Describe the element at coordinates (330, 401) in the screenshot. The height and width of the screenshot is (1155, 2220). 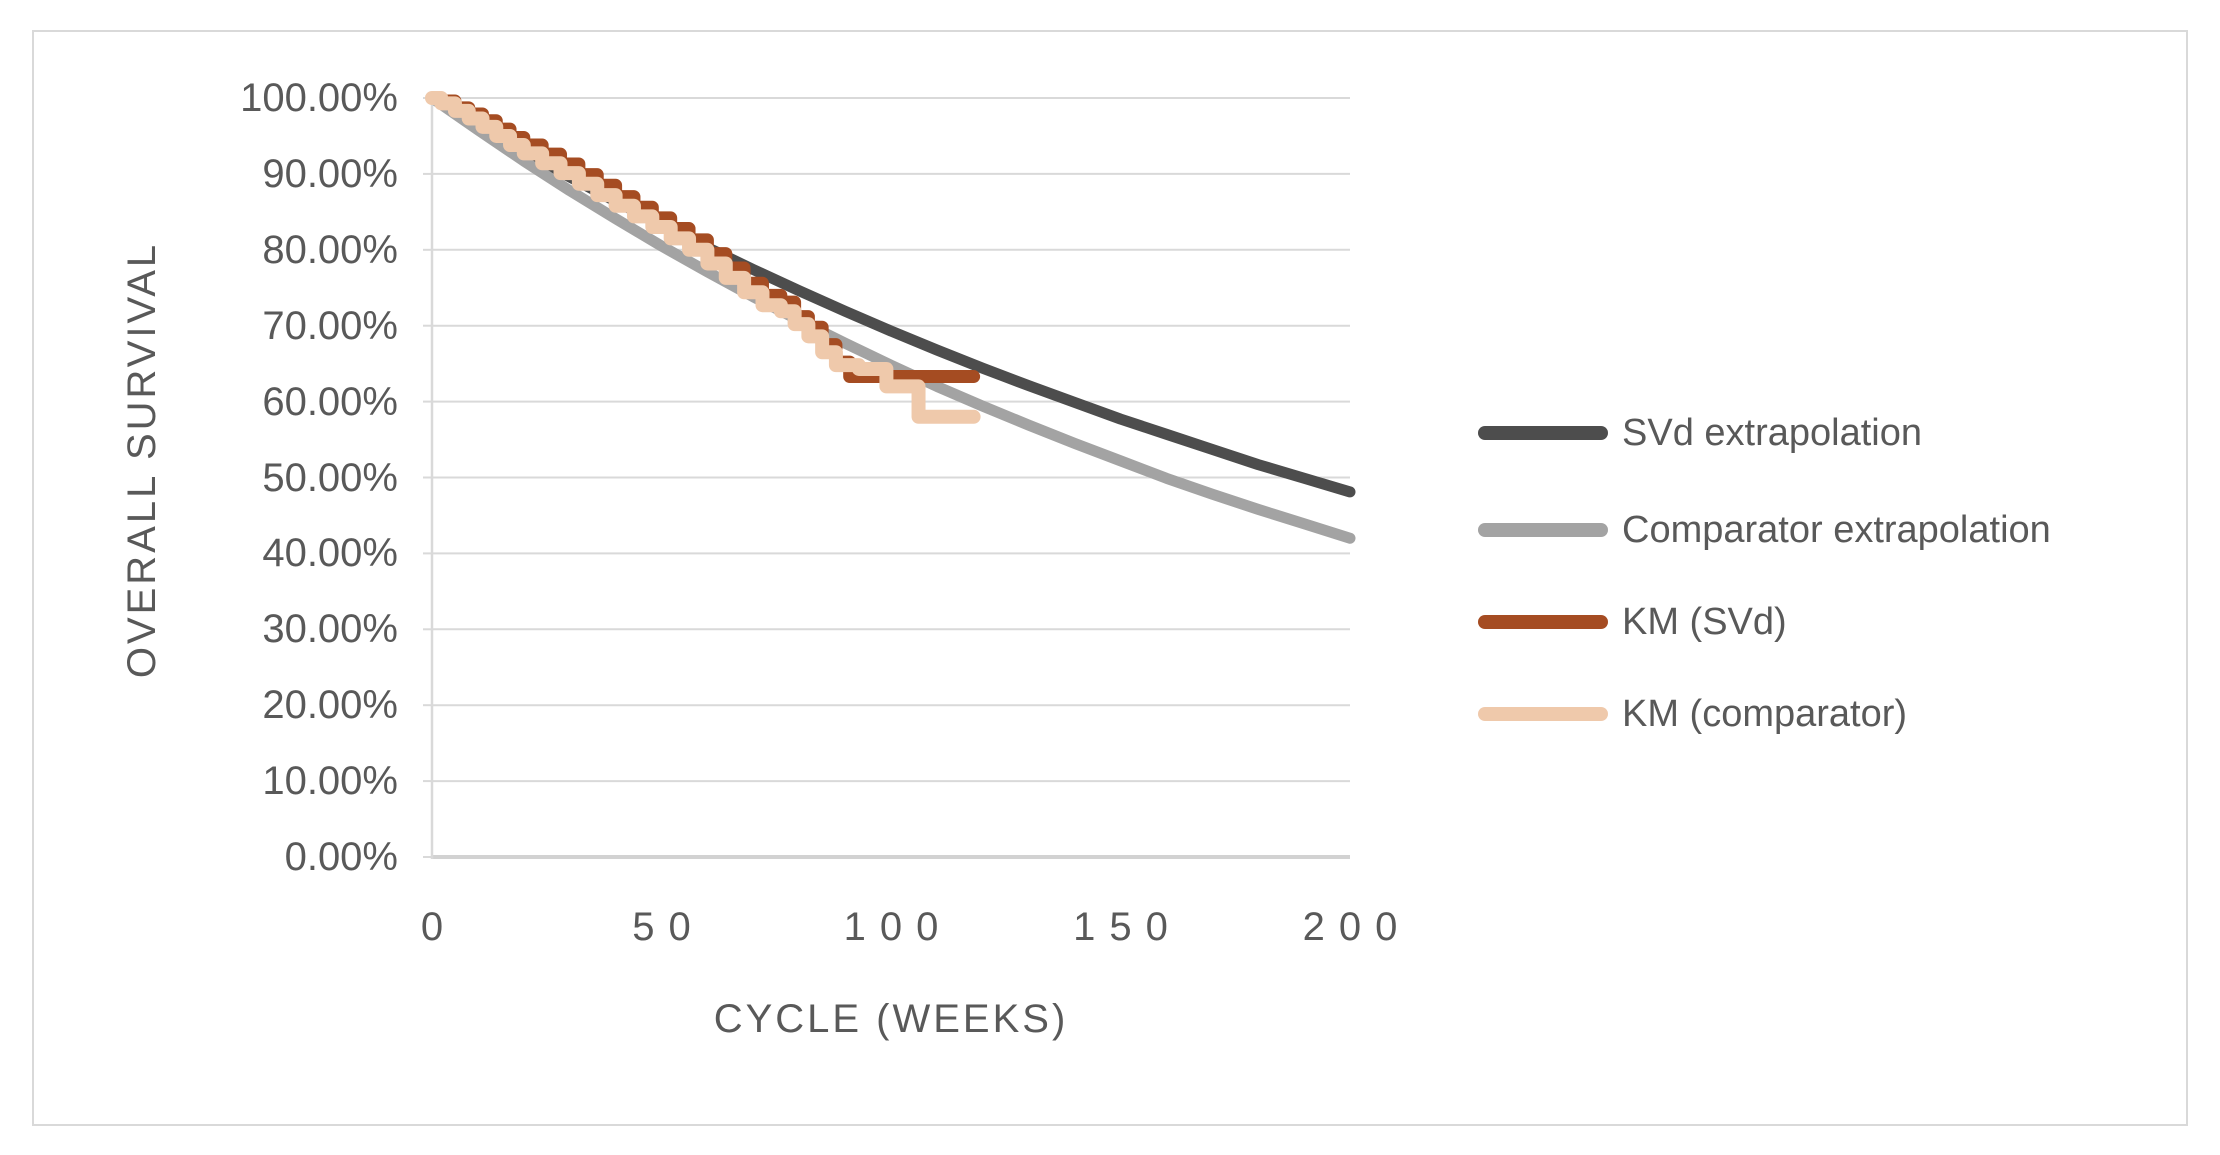
I see `y-tick-label: 60.00%` at that location.